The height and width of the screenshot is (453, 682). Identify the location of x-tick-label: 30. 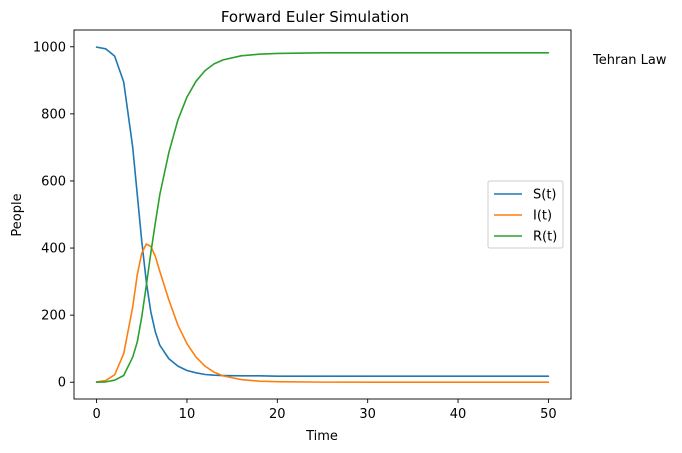
(367, 414).